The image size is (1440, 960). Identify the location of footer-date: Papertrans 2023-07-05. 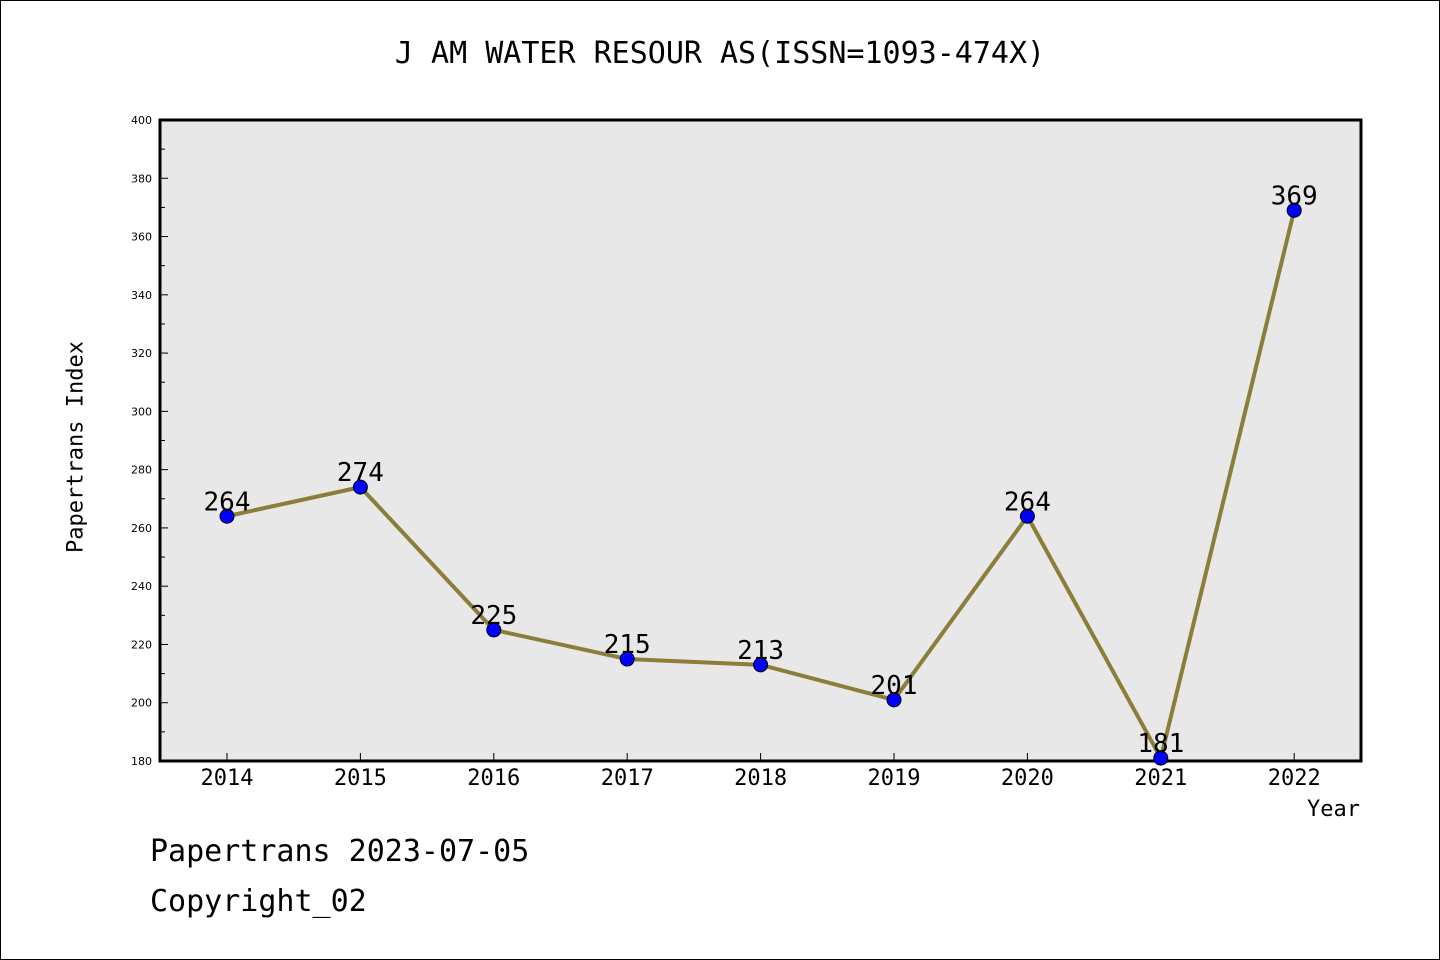
(340, 851).